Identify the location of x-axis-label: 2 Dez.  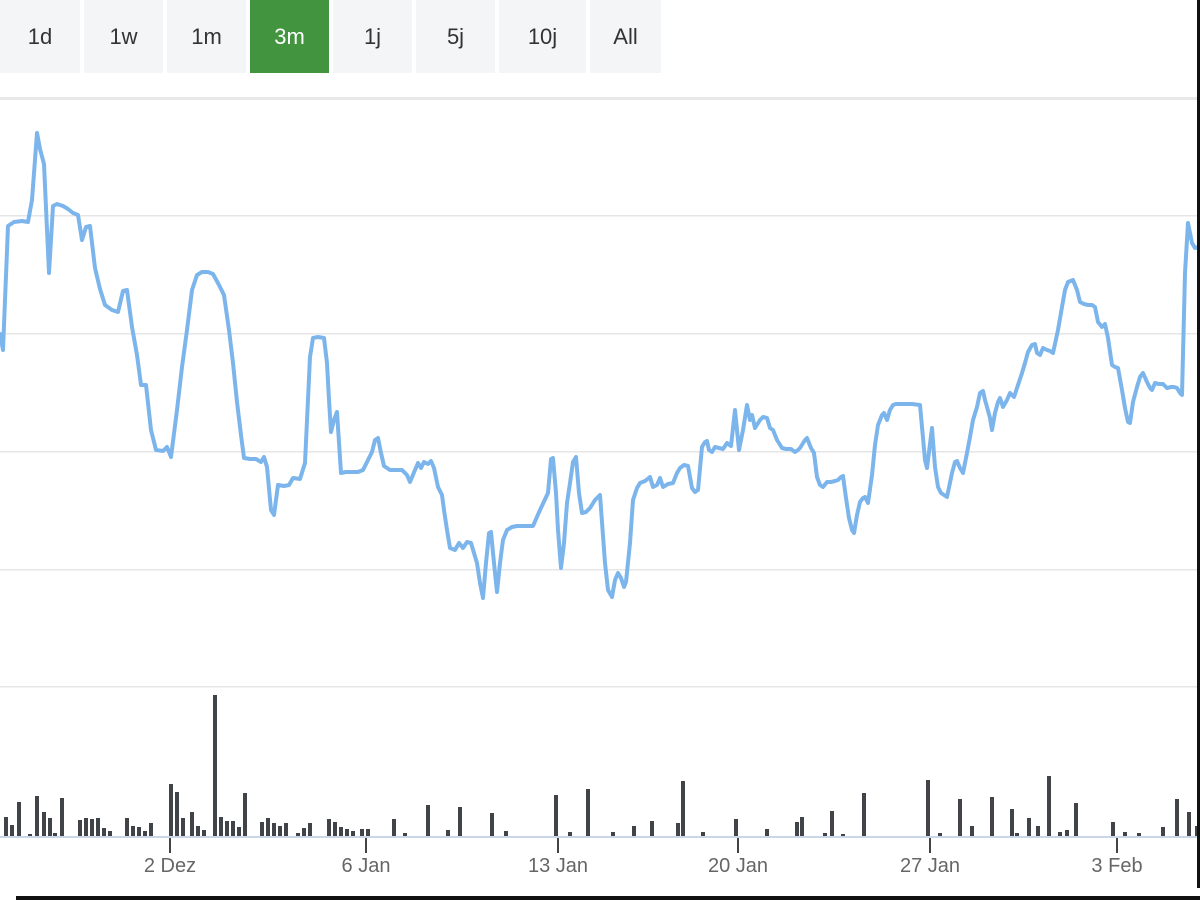
(170, 866).